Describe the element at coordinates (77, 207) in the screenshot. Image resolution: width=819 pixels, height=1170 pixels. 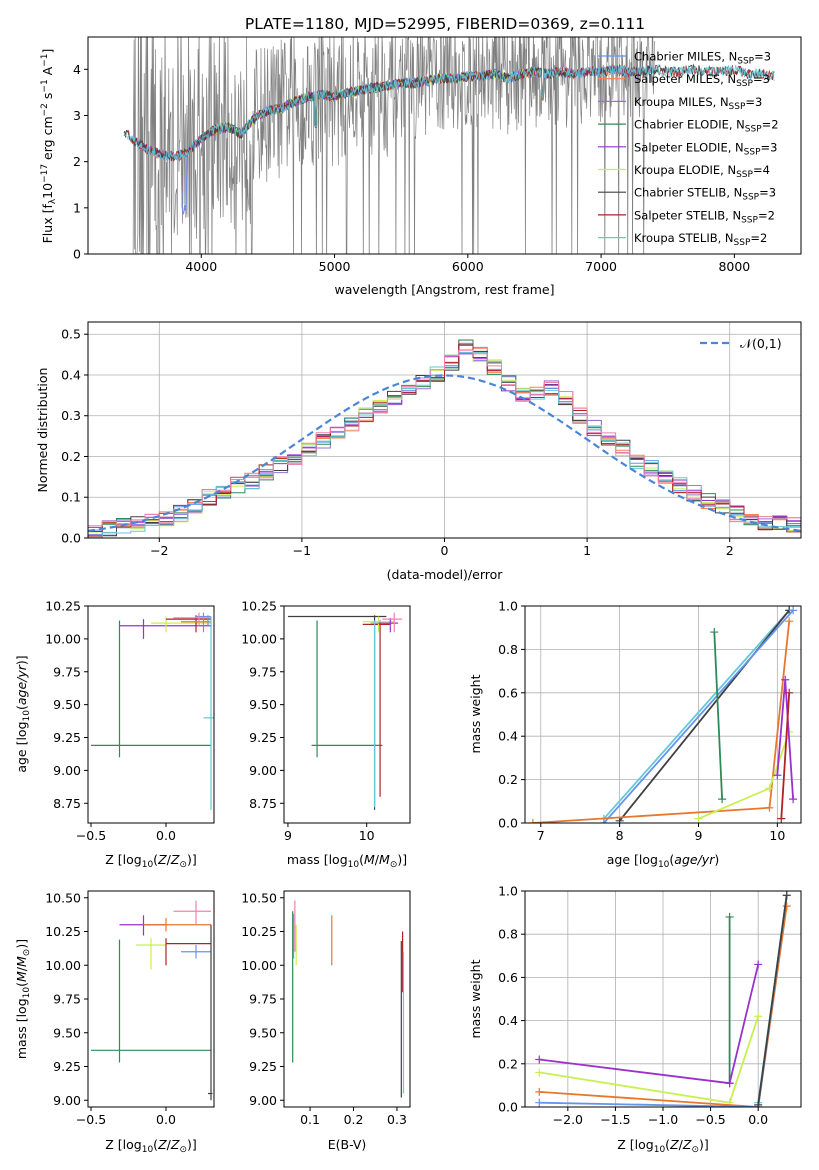
I see `y-tick-label: 1` at that location.